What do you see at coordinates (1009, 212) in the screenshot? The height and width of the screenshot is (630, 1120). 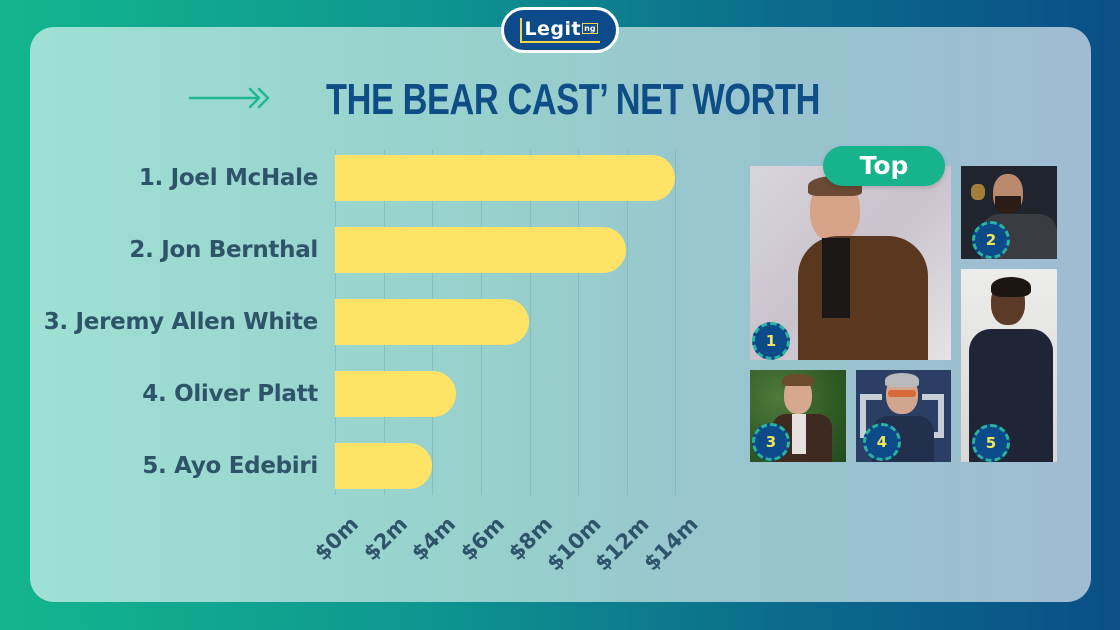 I see `photo-jon-bernthal` at bounding box center [1009, 212].